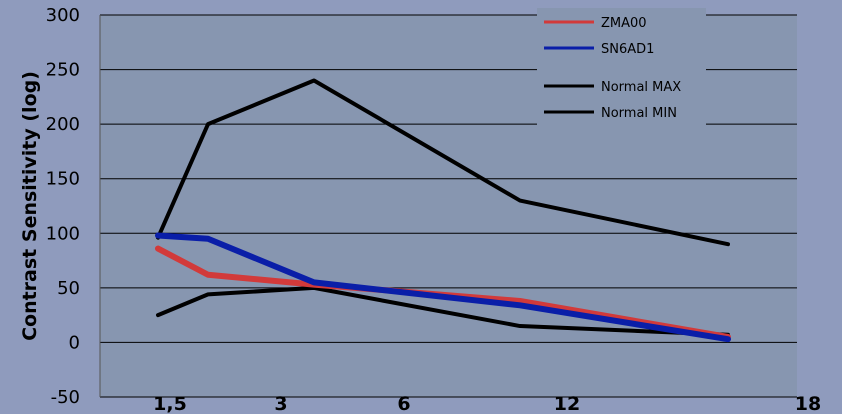 The image size is (842, 414). What do you see at coordinates (68, 288) in the screenshot?
I see `y-tick-label: 50` at bounding box center [68, 288].